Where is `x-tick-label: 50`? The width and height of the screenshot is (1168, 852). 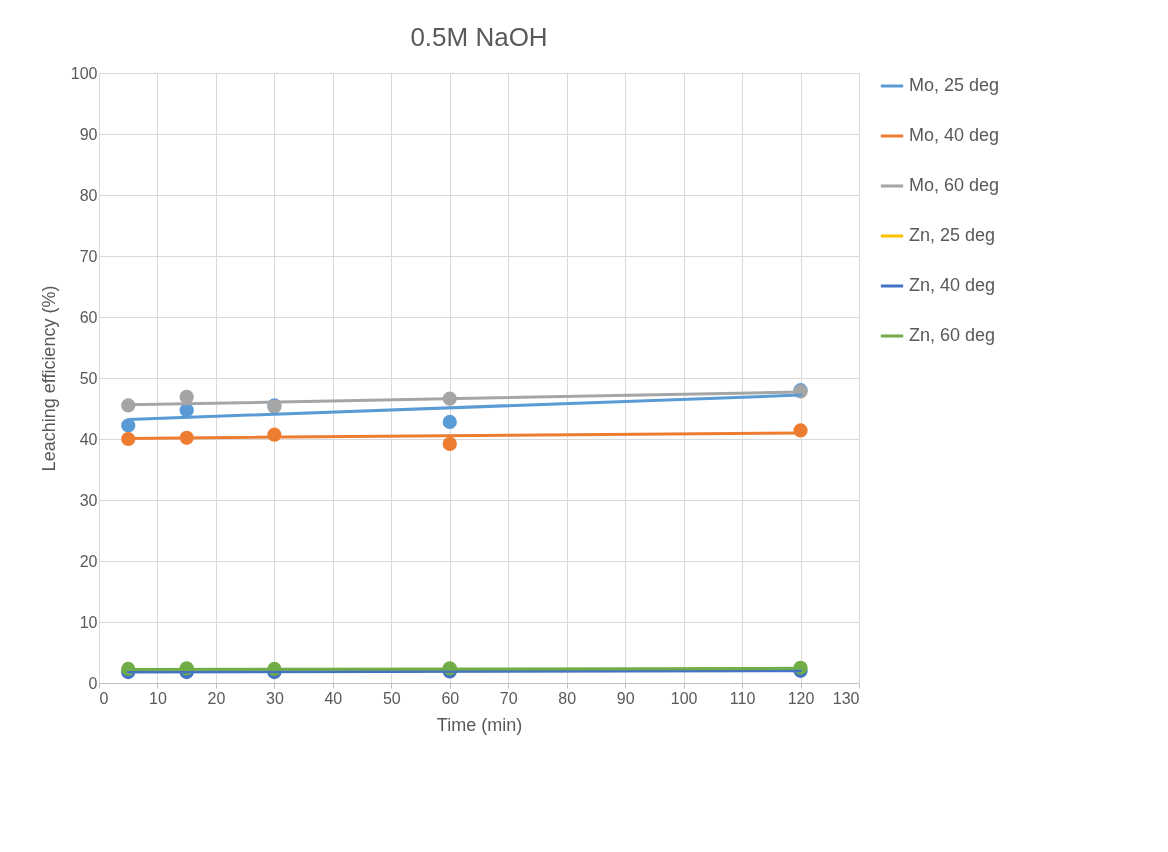 x-tick-label: 50 is located at coordinates (391, 698).